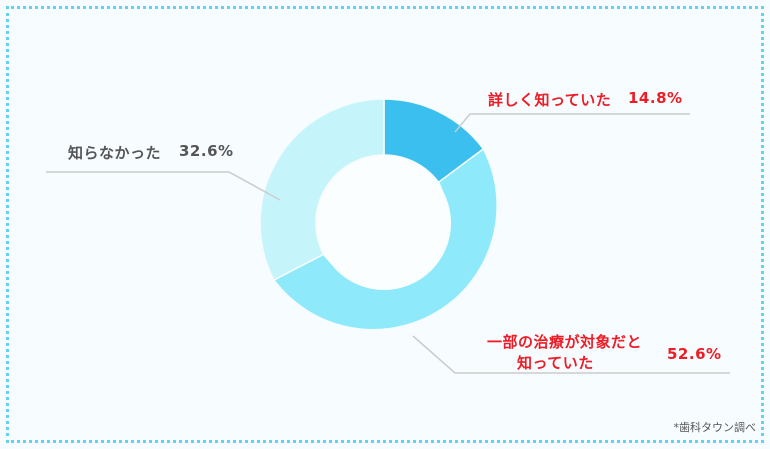 This screenshot has height=449, width=770. I want to click on label-unknown: 知らなかった 32.6%, so click(150, 152).